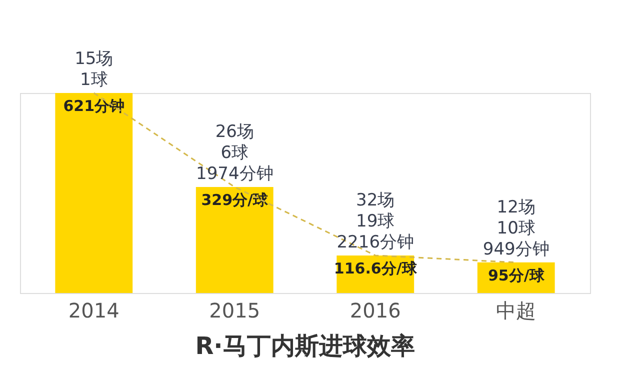 Image resolution: width=640 pixels, height=370 pixels. What do you see at coordinates (375, 221) in the screenshot?
I see `annotation: 32场 19球 2216分钟` at bounding box center [375, 221].